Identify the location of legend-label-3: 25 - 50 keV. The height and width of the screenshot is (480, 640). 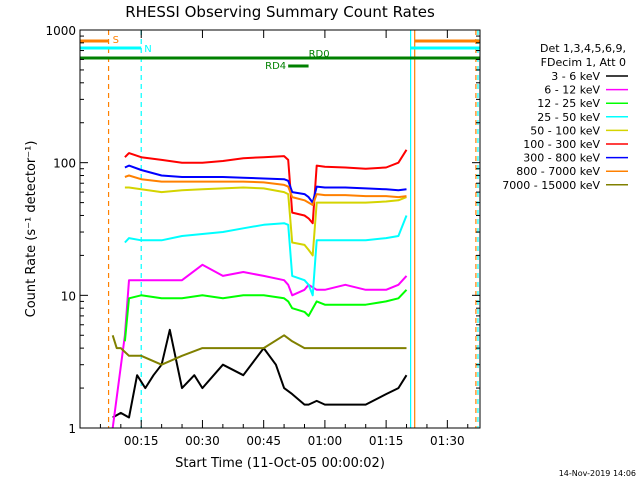
(568, 117).